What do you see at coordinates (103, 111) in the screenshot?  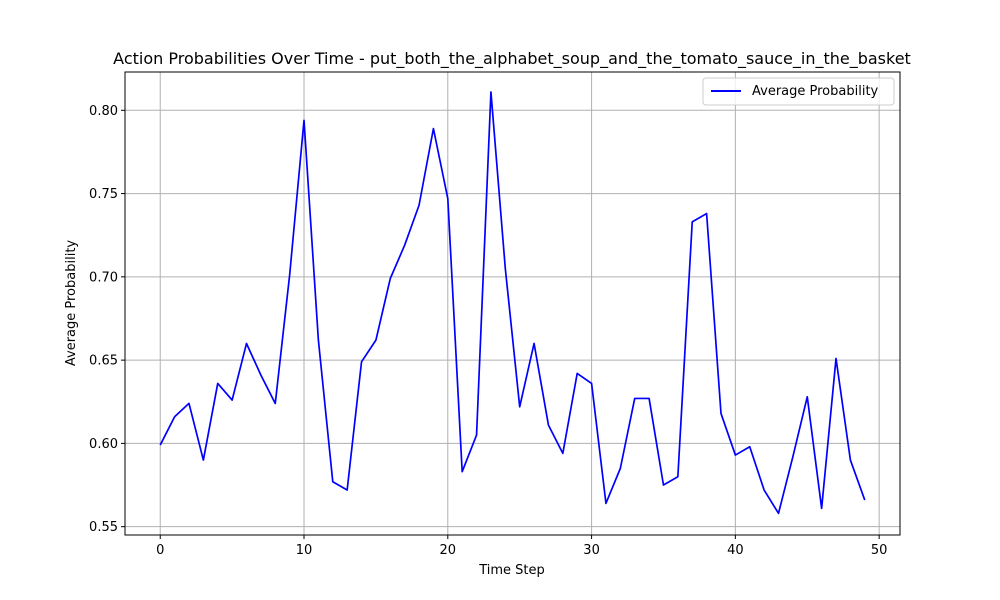 I see `y-tick-label: 0.80` at bounding box center [103, 111].